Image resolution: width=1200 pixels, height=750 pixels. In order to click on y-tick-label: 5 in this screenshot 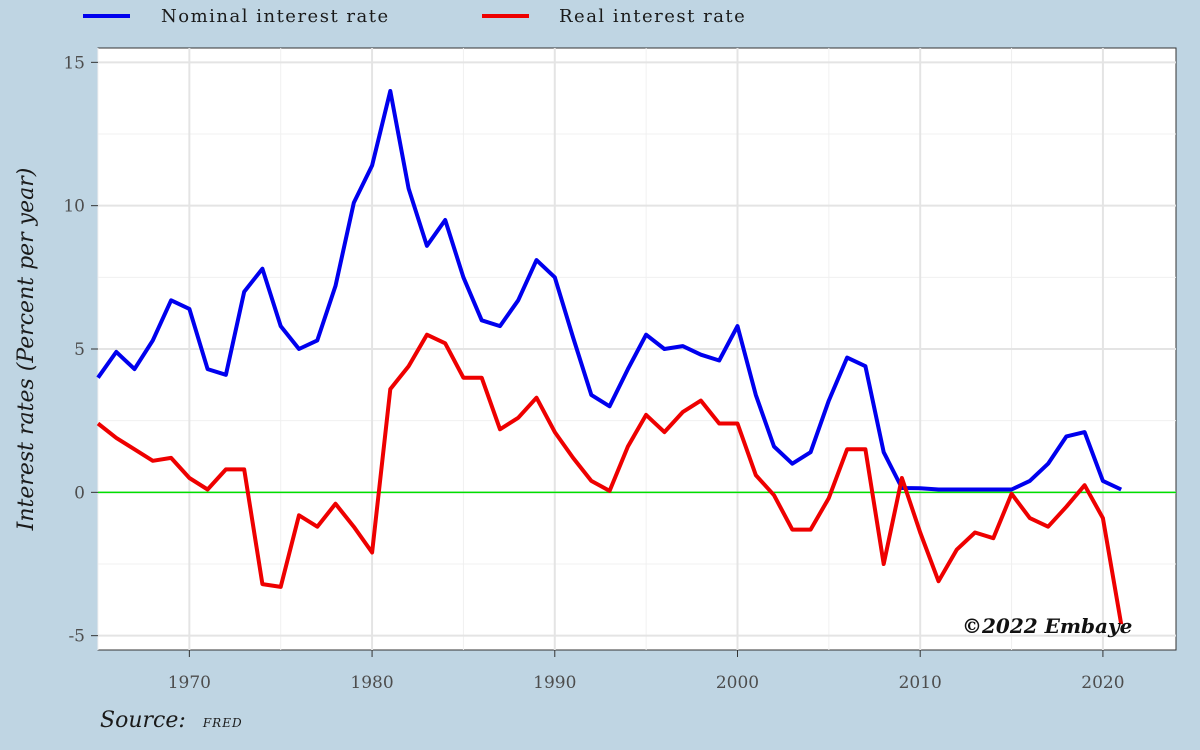, I will do `click(79, 350)`.